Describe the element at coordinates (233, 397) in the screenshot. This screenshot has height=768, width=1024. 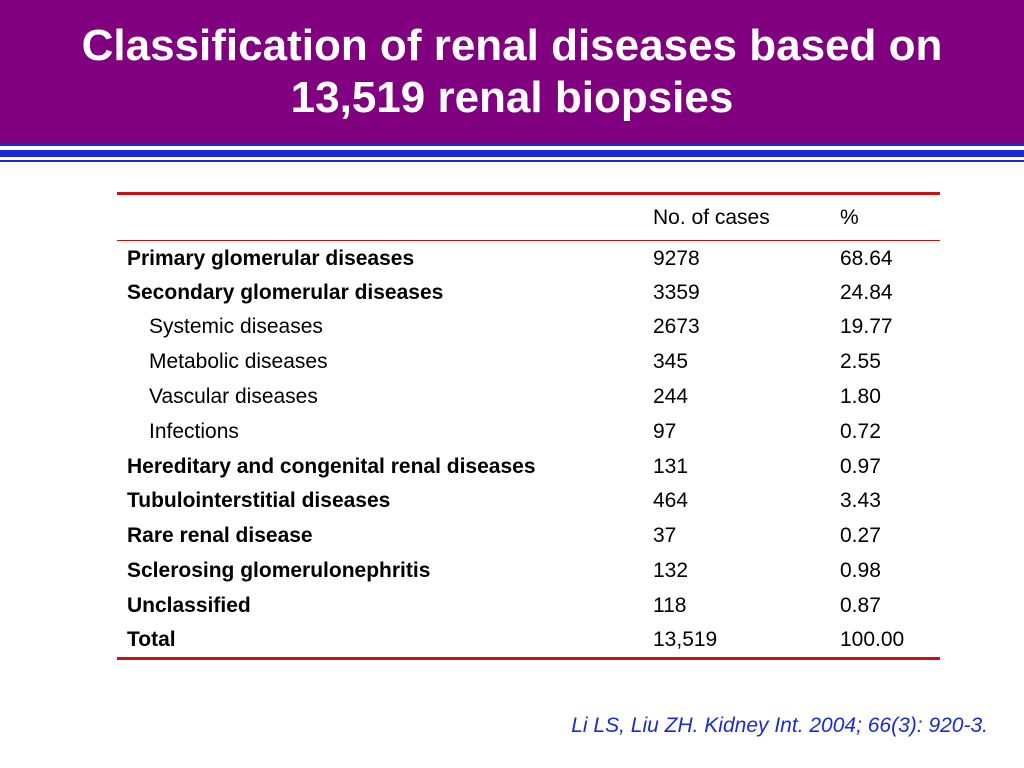
I see `row-label: Vascular diseases` at that location.